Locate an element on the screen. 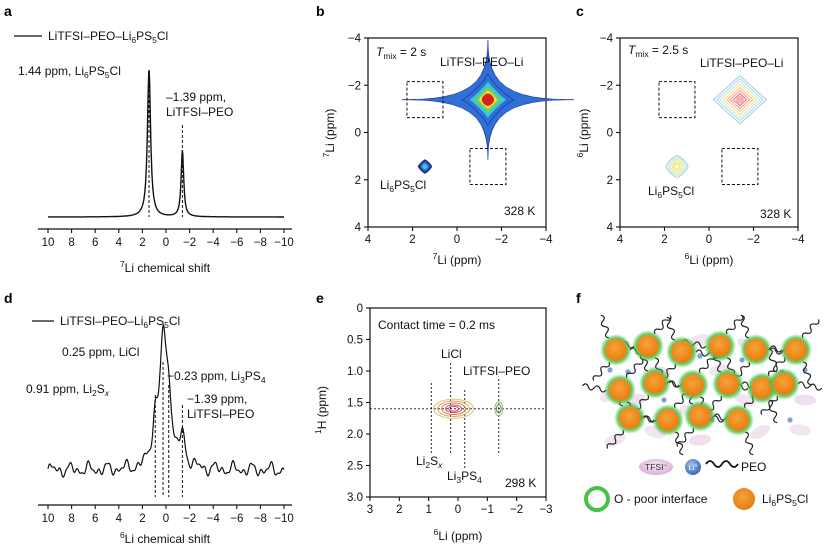 Image resolution: width=840 pixels, height=551 pixels. temperature-e: 298 K is located at coordinates (520, 483).